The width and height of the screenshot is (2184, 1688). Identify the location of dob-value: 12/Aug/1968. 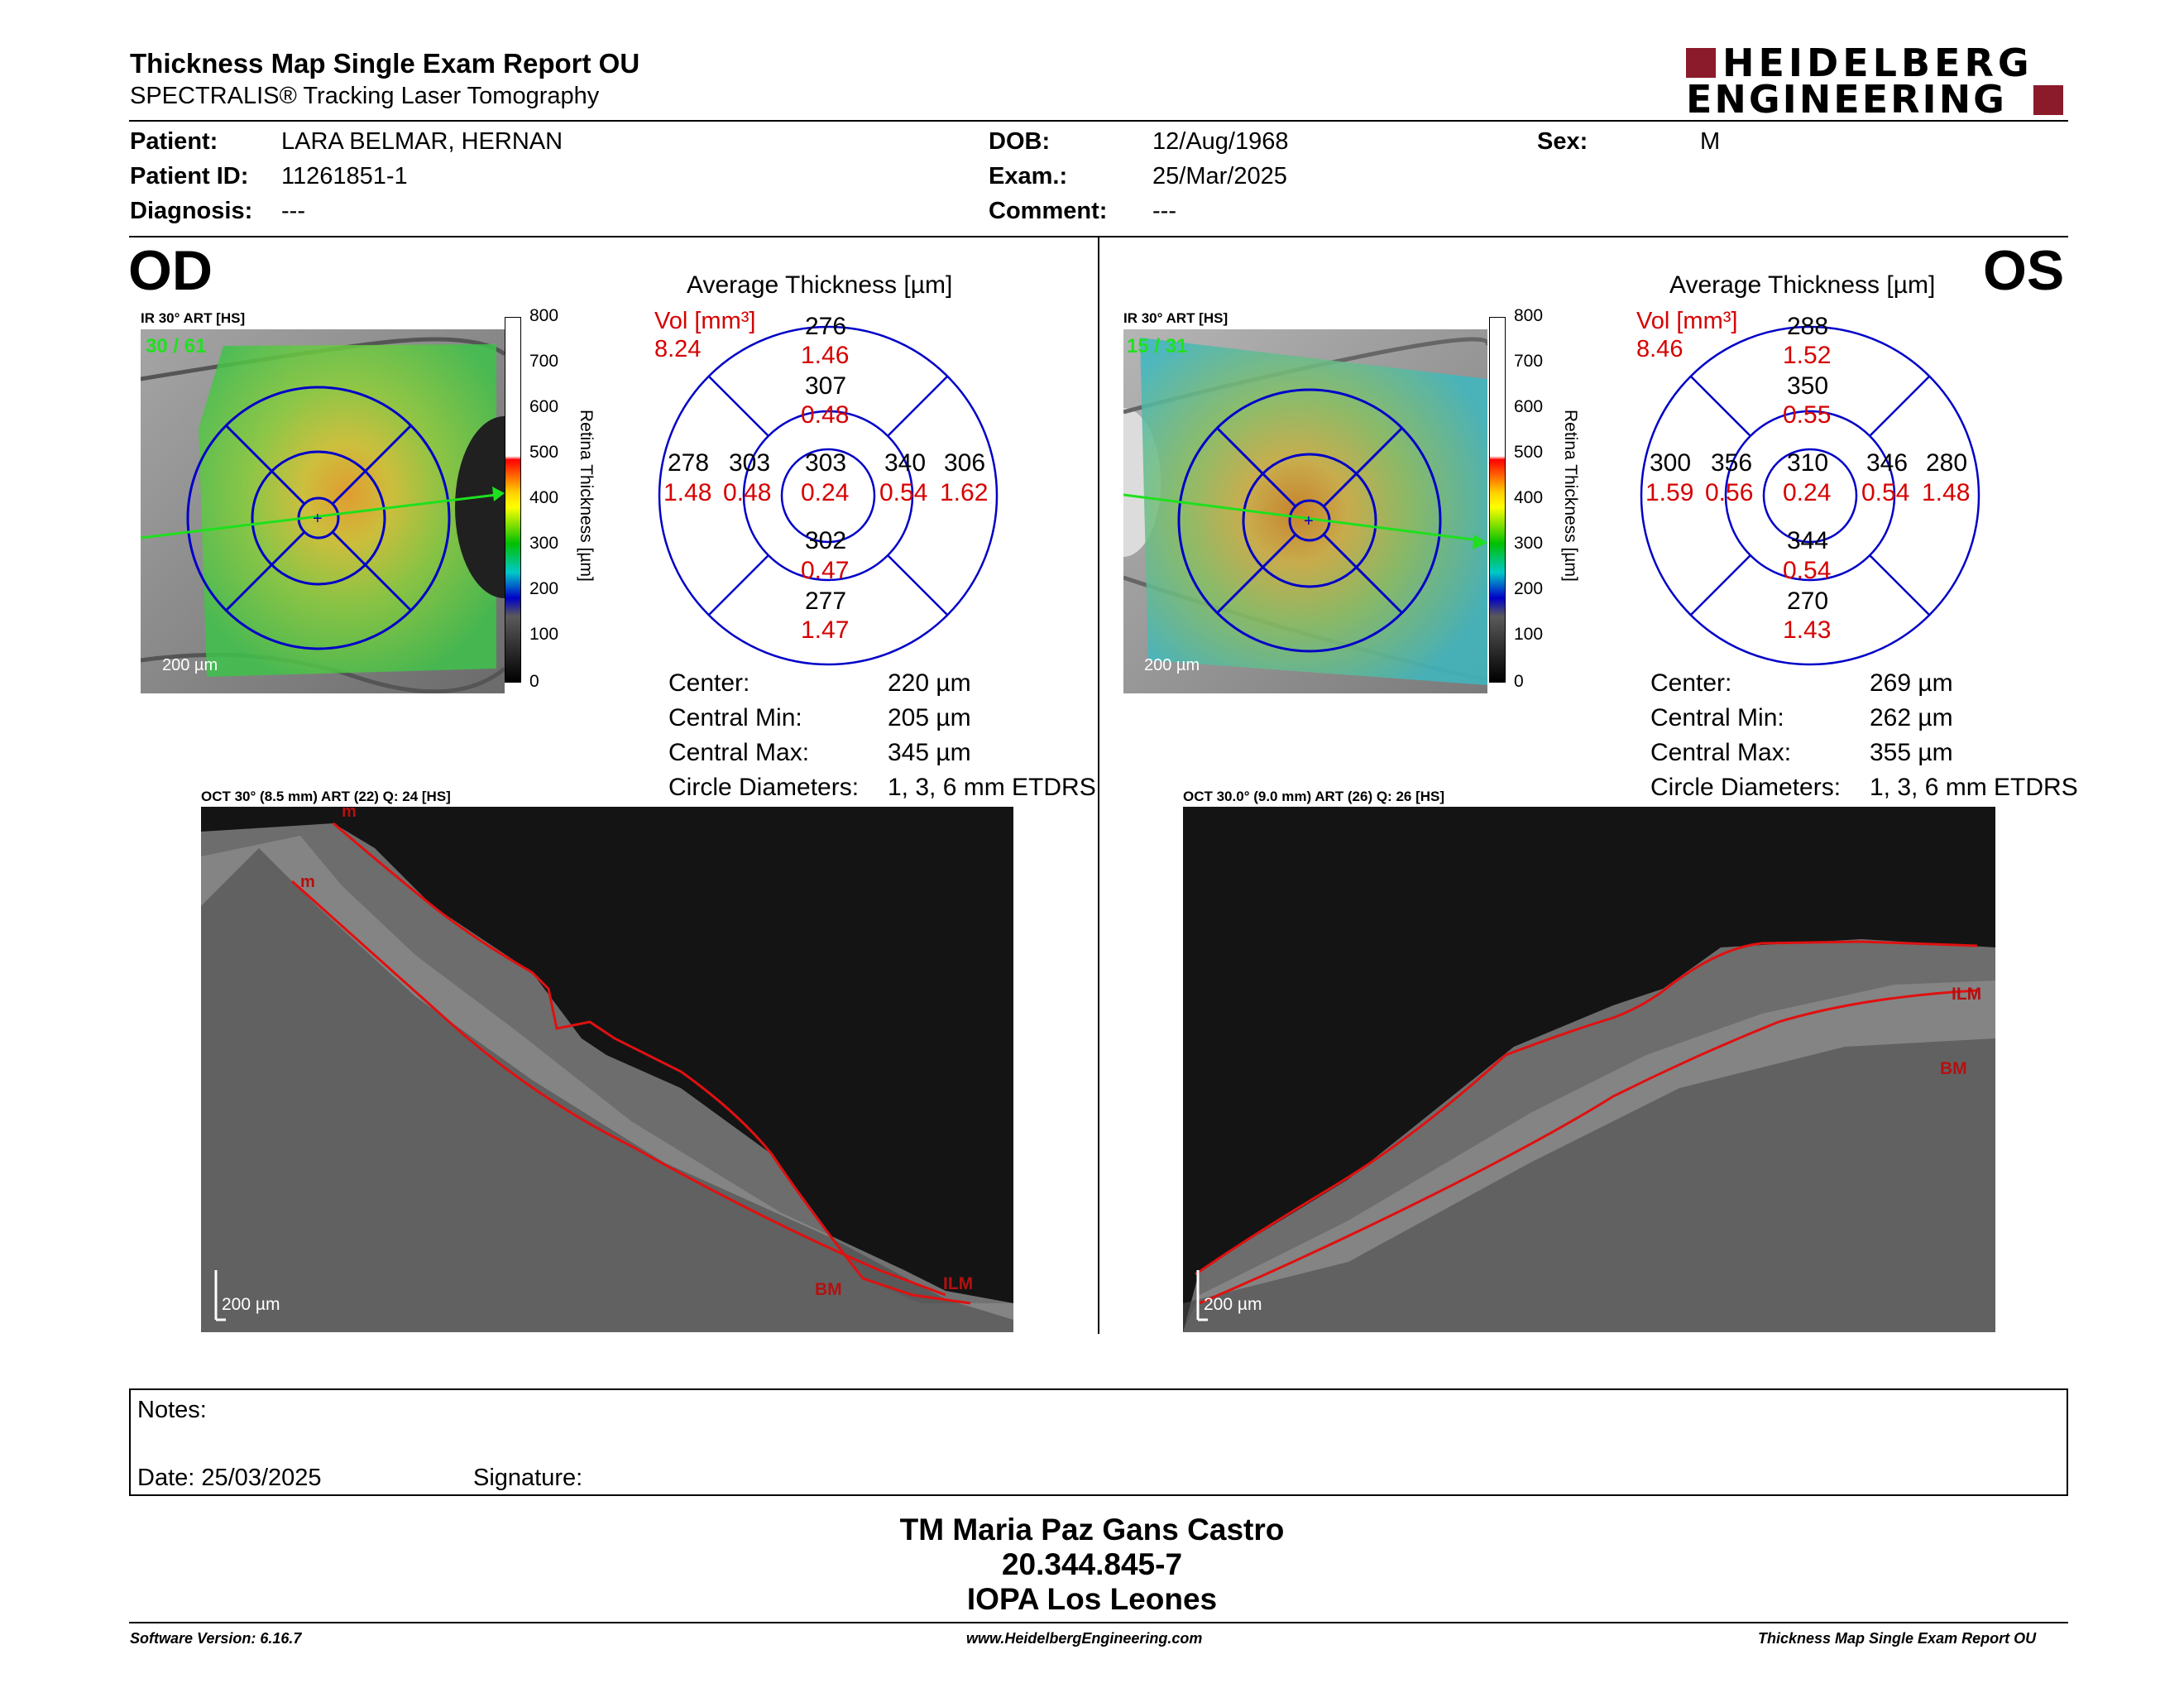
(1220, 141).